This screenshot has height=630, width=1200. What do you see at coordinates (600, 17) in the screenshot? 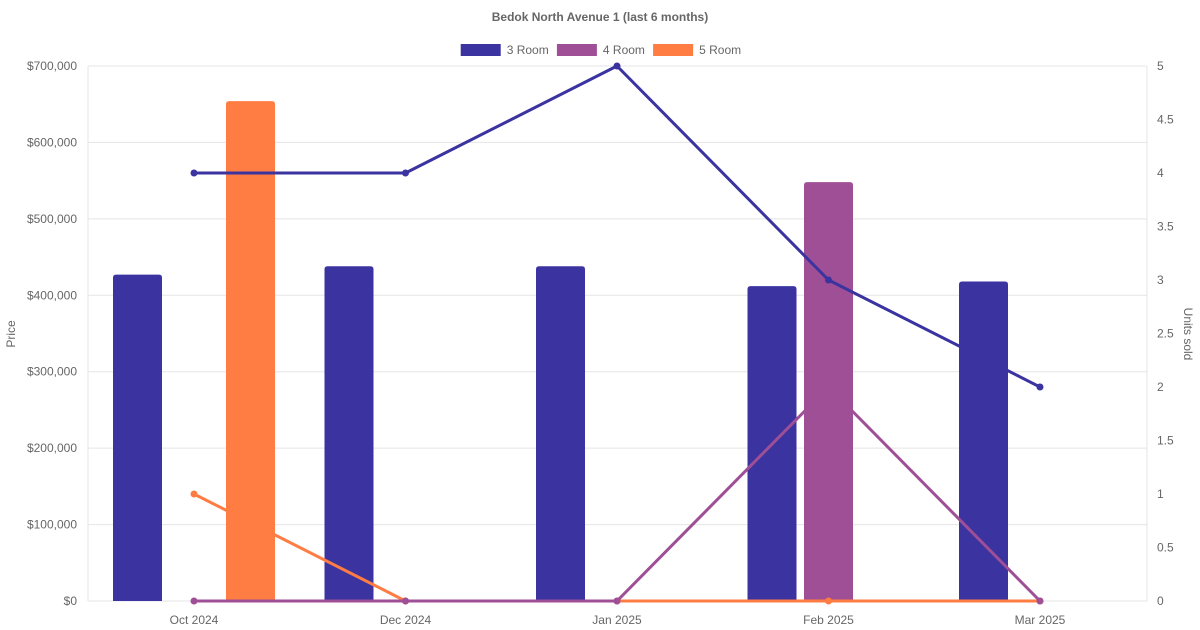
I see `chart-title: Bedok North Avenue 1 (last 6 months)` at bounding box center [600, 17].